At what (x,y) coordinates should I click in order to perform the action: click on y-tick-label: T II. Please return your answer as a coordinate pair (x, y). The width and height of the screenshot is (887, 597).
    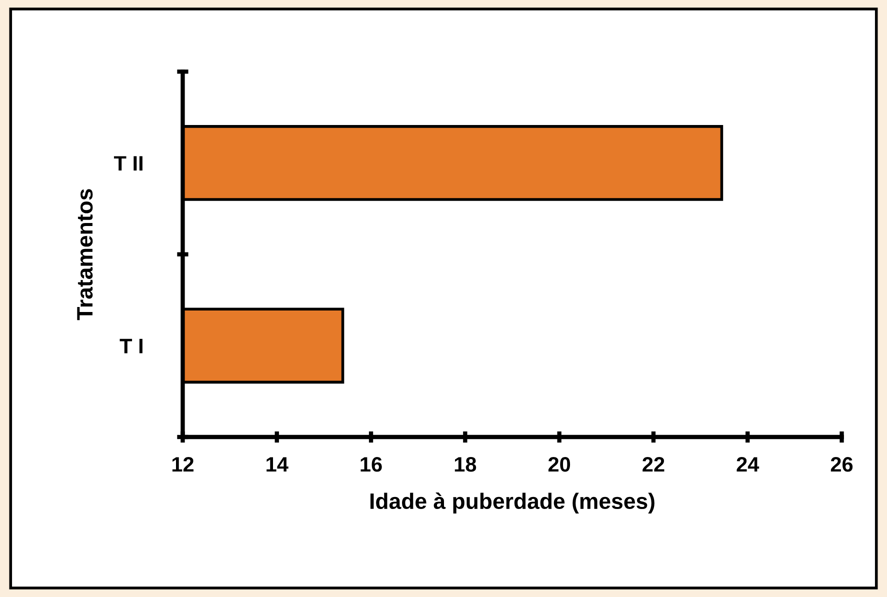
    Looking at the image, I should click on (128, 163).